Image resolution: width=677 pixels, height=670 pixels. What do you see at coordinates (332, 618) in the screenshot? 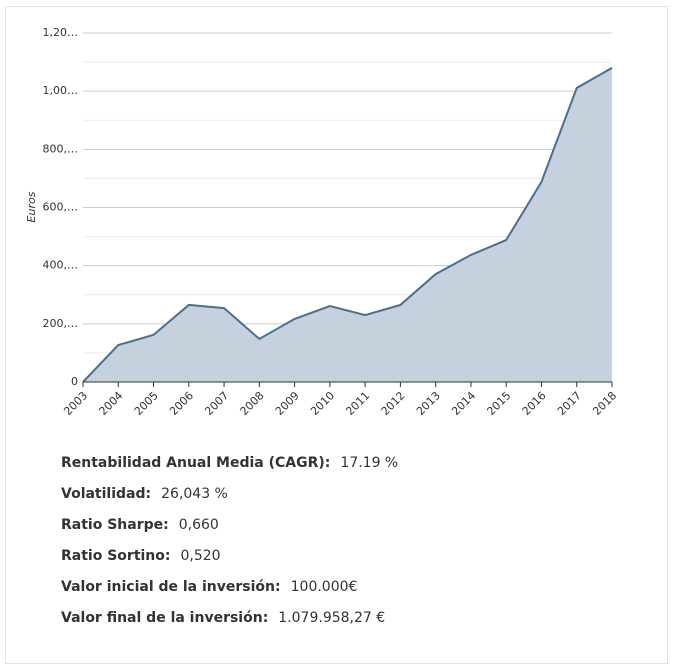
I see `stat-value: 1.079.958,27 €` at bounding box center [332, 618].